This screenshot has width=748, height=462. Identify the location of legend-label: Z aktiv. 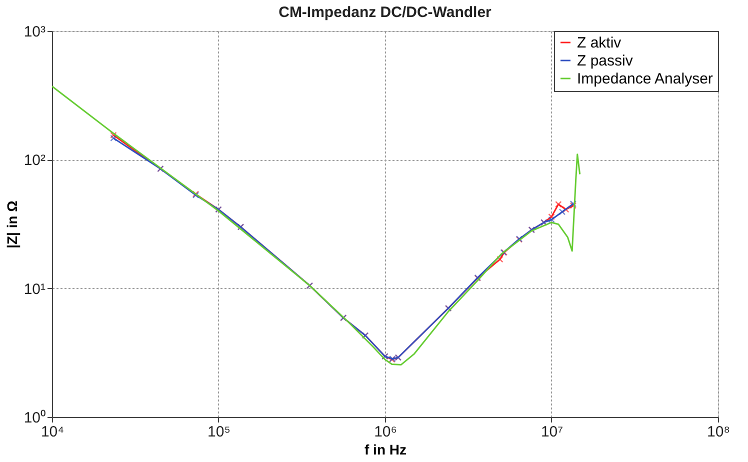
(599, 43).